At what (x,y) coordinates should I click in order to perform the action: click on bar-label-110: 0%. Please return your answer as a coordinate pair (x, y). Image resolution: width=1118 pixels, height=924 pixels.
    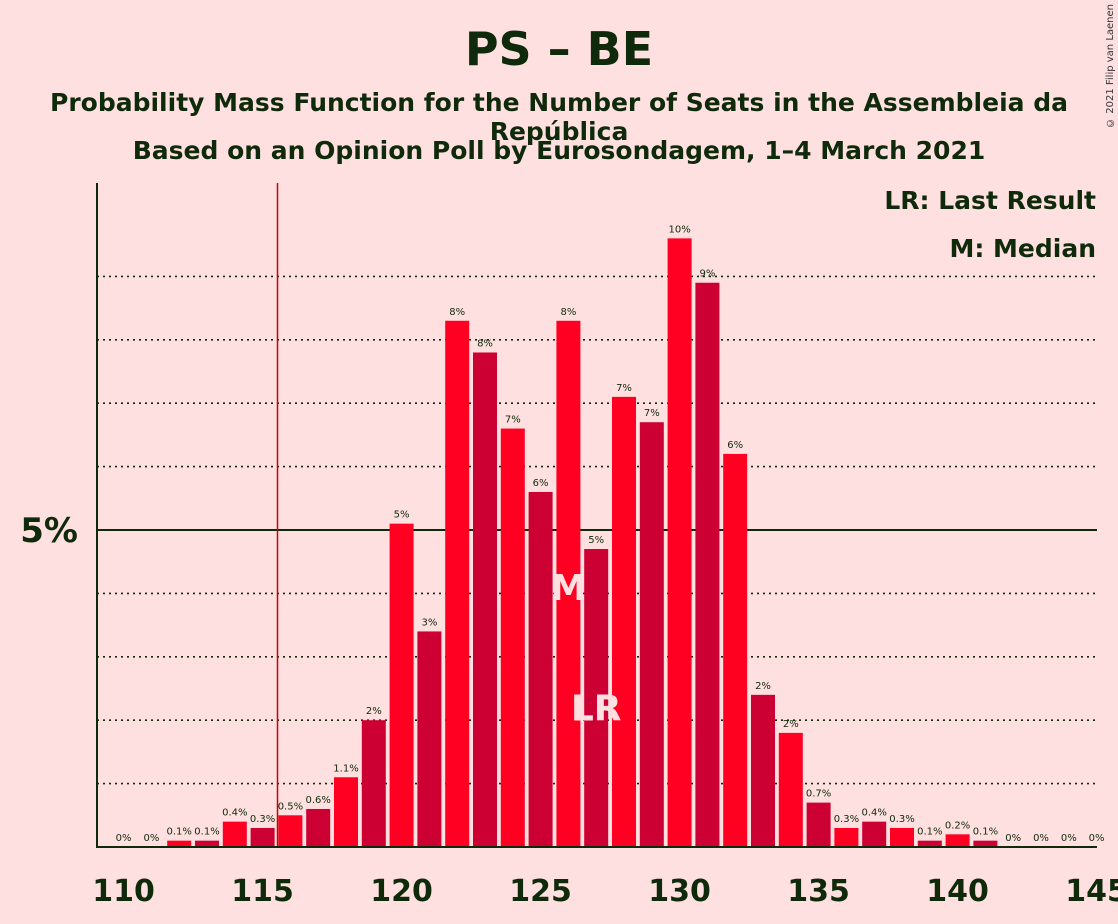
    Looking at the image, I should click on (124, 838).